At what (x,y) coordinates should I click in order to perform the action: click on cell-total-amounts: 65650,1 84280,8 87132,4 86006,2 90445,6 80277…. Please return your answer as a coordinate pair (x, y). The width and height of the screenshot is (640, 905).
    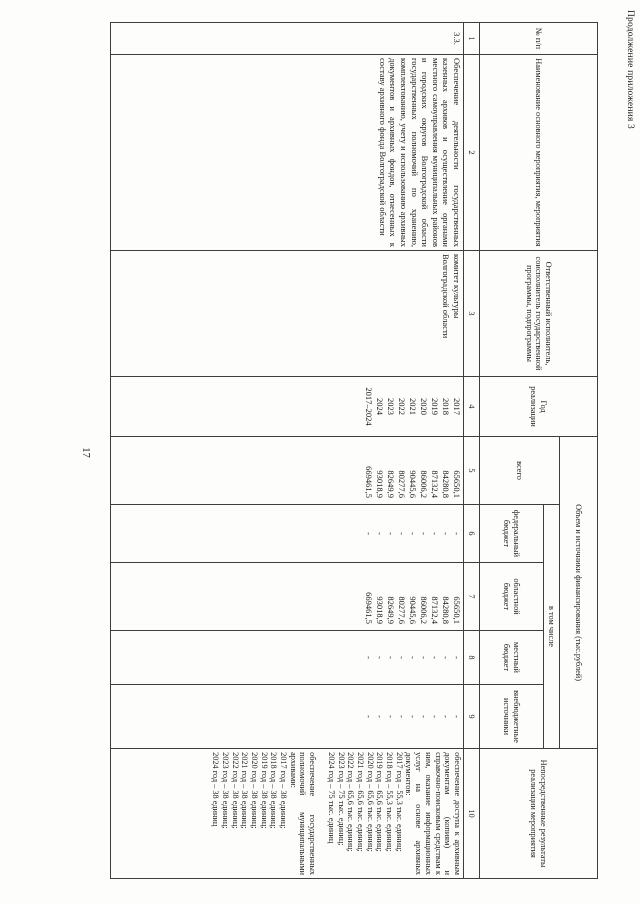
    Looking at the image, I should click on (287, 470).